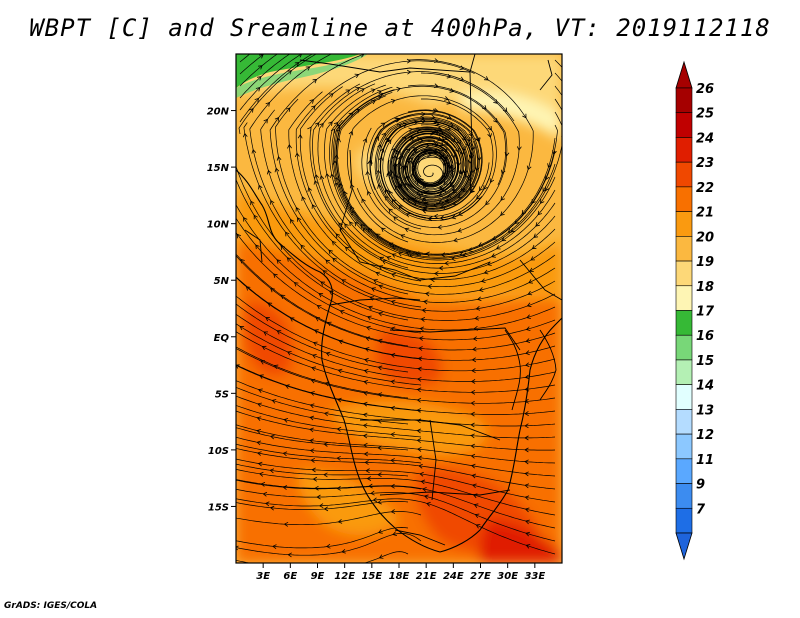  I want to click on colorbar-bottom-arrow, so click(684, 546).